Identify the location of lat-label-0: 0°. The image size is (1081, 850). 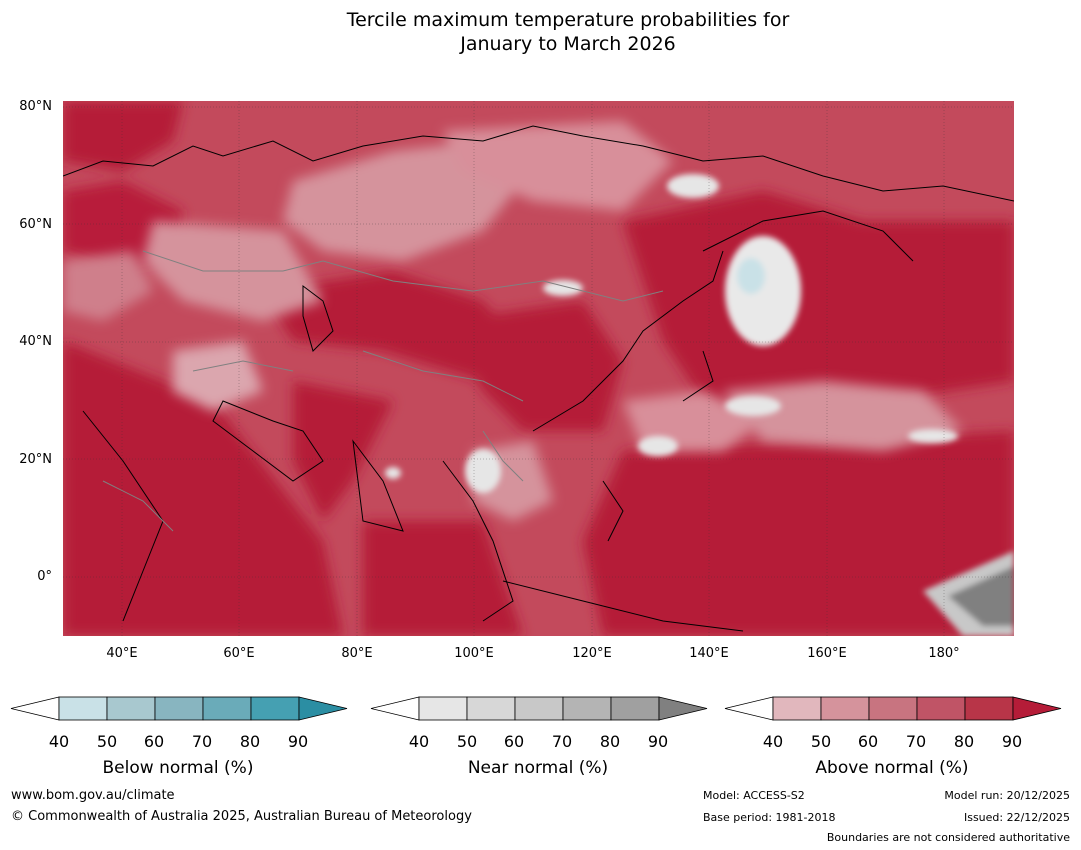
(44, 576).